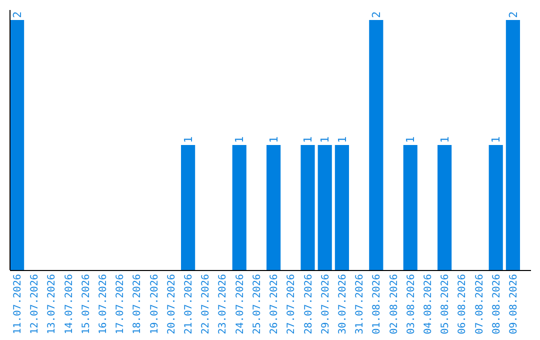 This screenshot has height=340, width=540. Describe the element at coordinates (172, 304) in the screenshot. I see `x-tick-label: 20.07.2026` at that location.